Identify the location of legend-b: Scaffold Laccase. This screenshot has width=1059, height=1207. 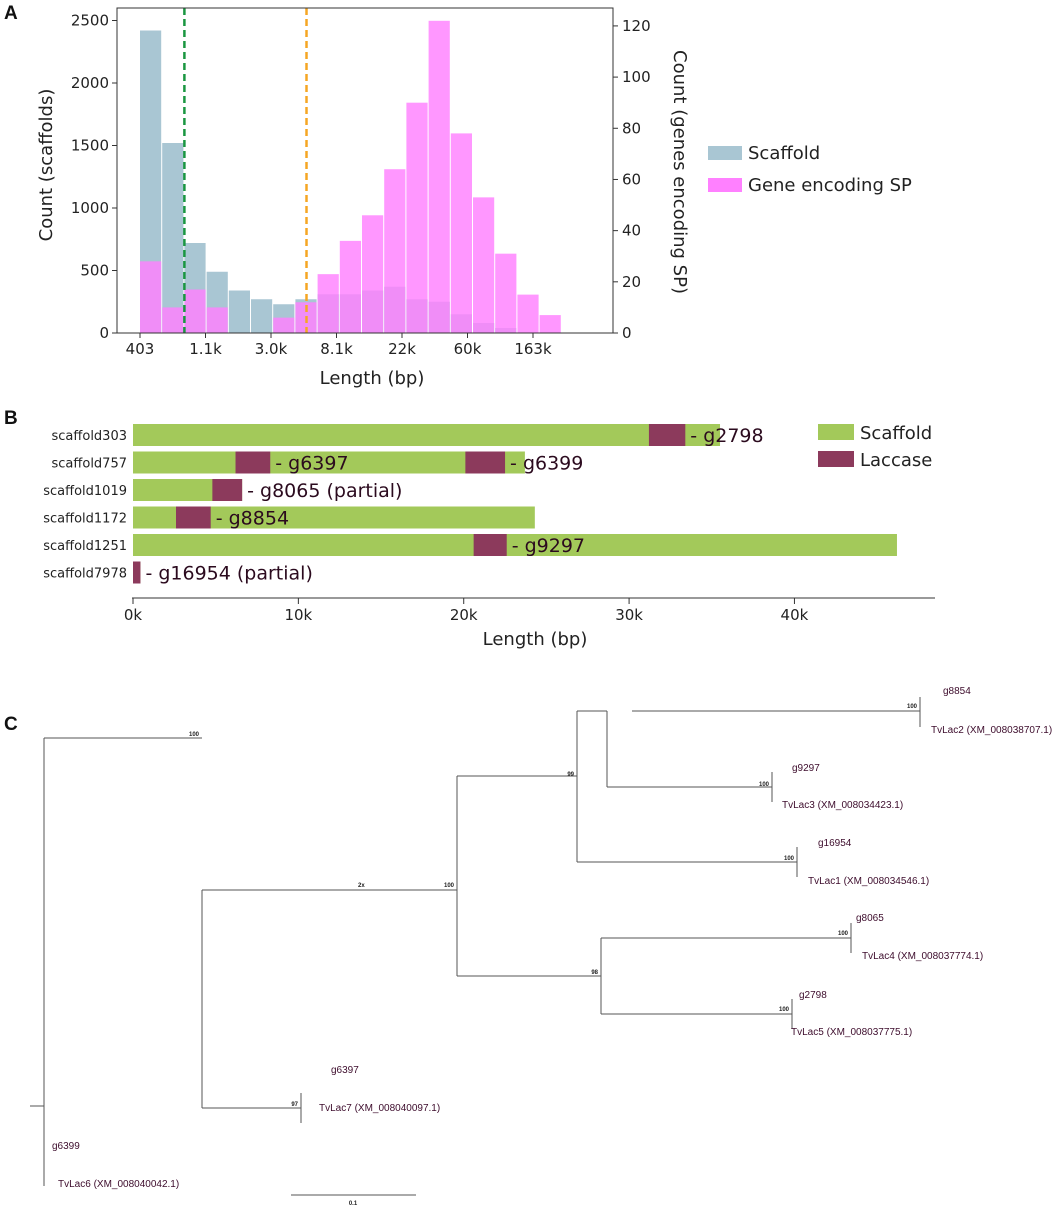
(875, 447).